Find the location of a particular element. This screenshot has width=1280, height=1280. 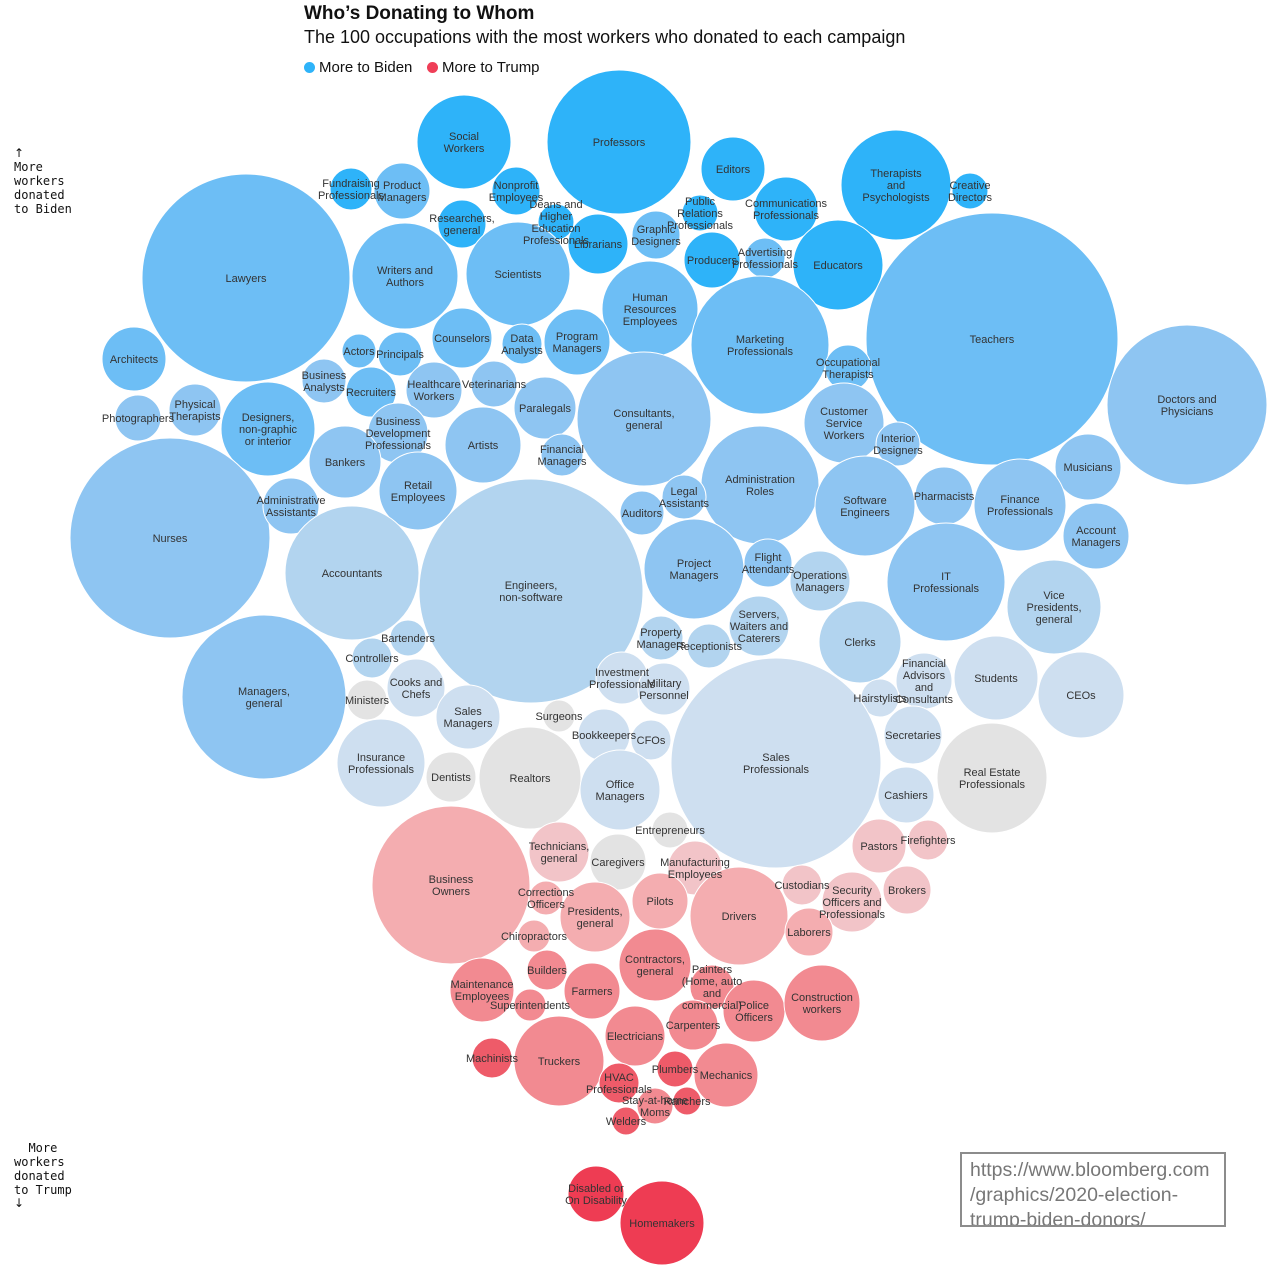

bubble-designers-non-graphic-or-interior is located at coordinates (268, 429).